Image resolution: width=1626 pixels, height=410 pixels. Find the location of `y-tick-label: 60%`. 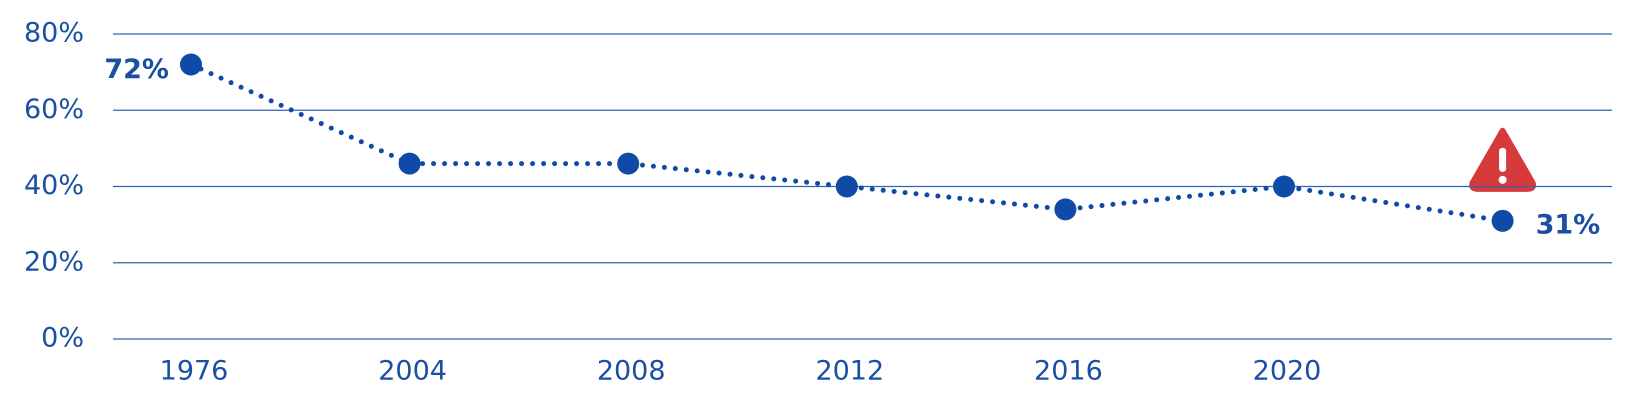

y-tick-label: 60% is located at coordinates (54, 109).